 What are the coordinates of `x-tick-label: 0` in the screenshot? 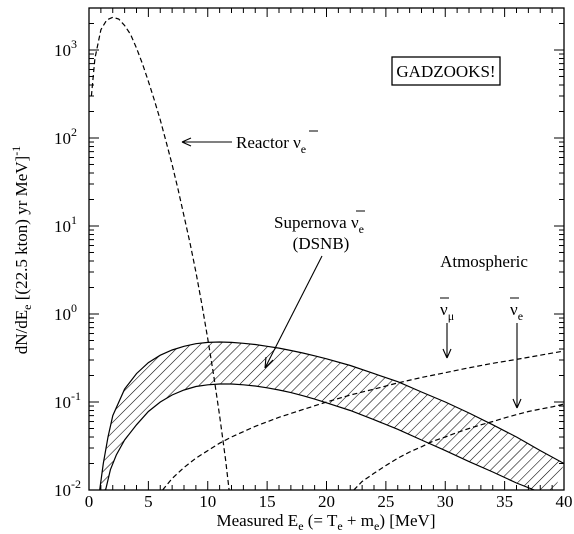 It's located at (89, 501).